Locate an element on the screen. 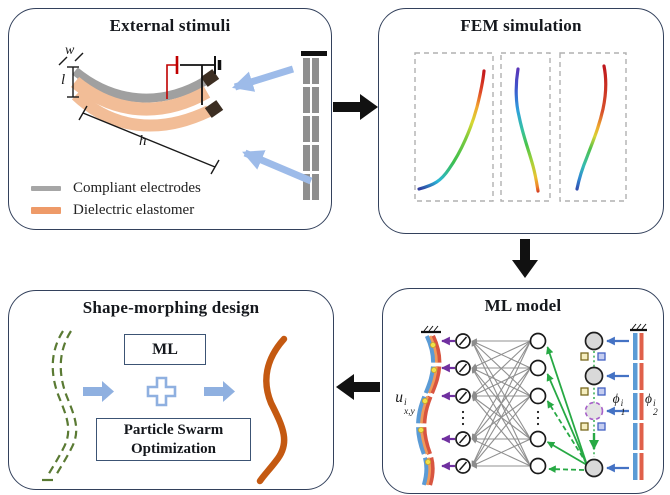 This screenshot has width=670, height=495. flow-arrow-right-icon is located at coordinates (355, 107).